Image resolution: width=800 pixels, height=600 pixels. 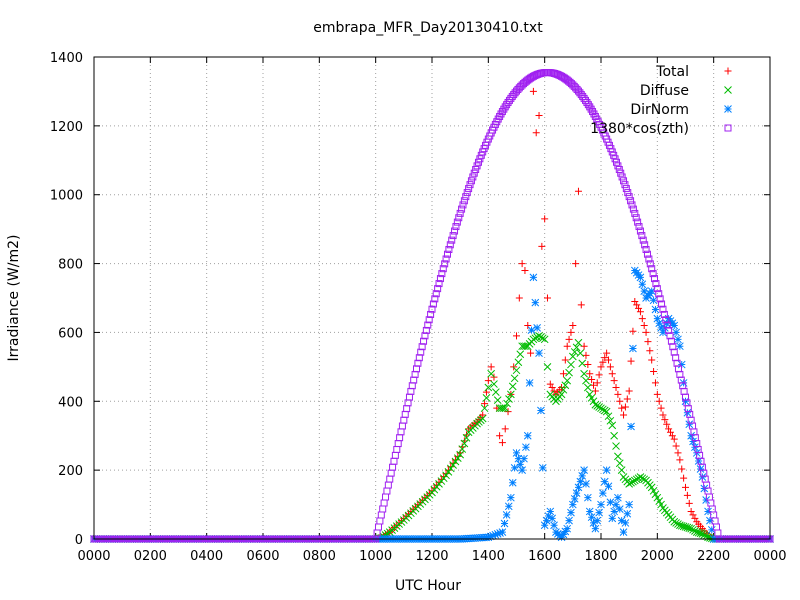 I want to click on legend-label: Total, so click(x=672, y=72).